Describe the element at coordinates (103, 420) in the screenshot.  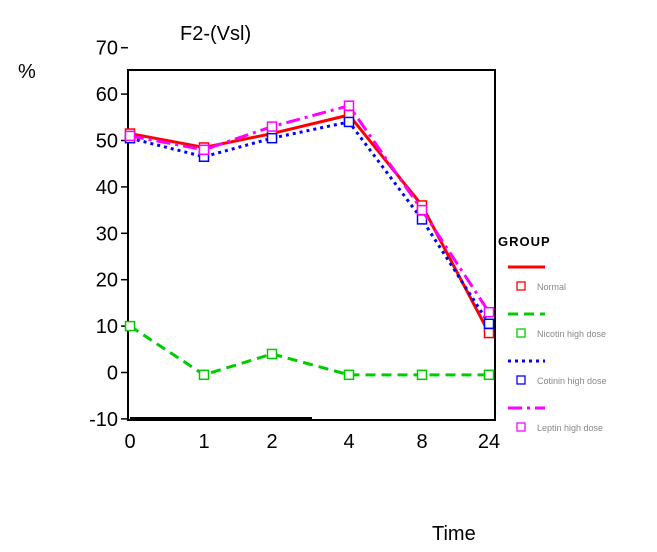
I see `y-tick-label: -10` at that location.